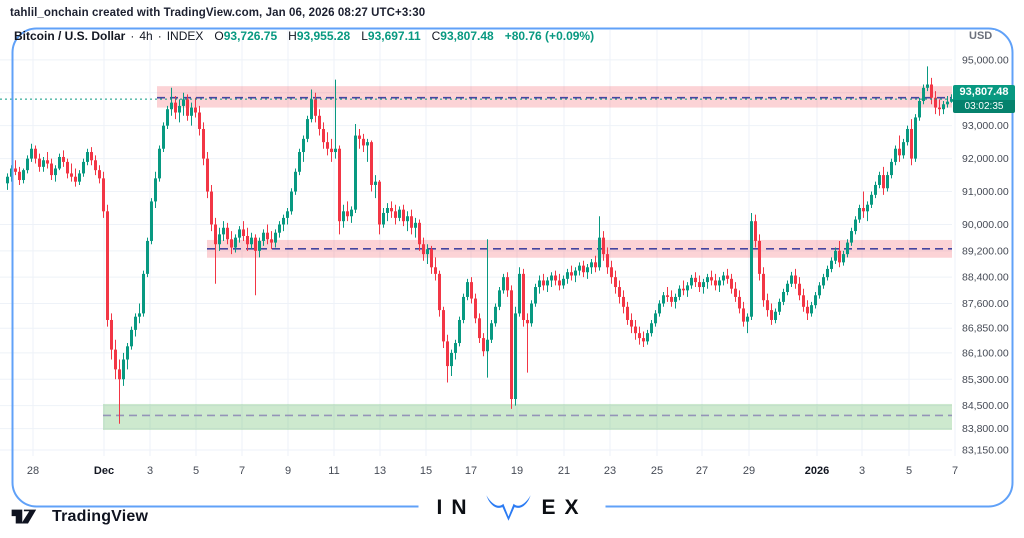 The width and height of the screenshot is (1024, 538). What do you see at coordinates (985, 225) in the screenshot?
I see `price-tick-label: 90,000.00` at bounding box center [985, 225].